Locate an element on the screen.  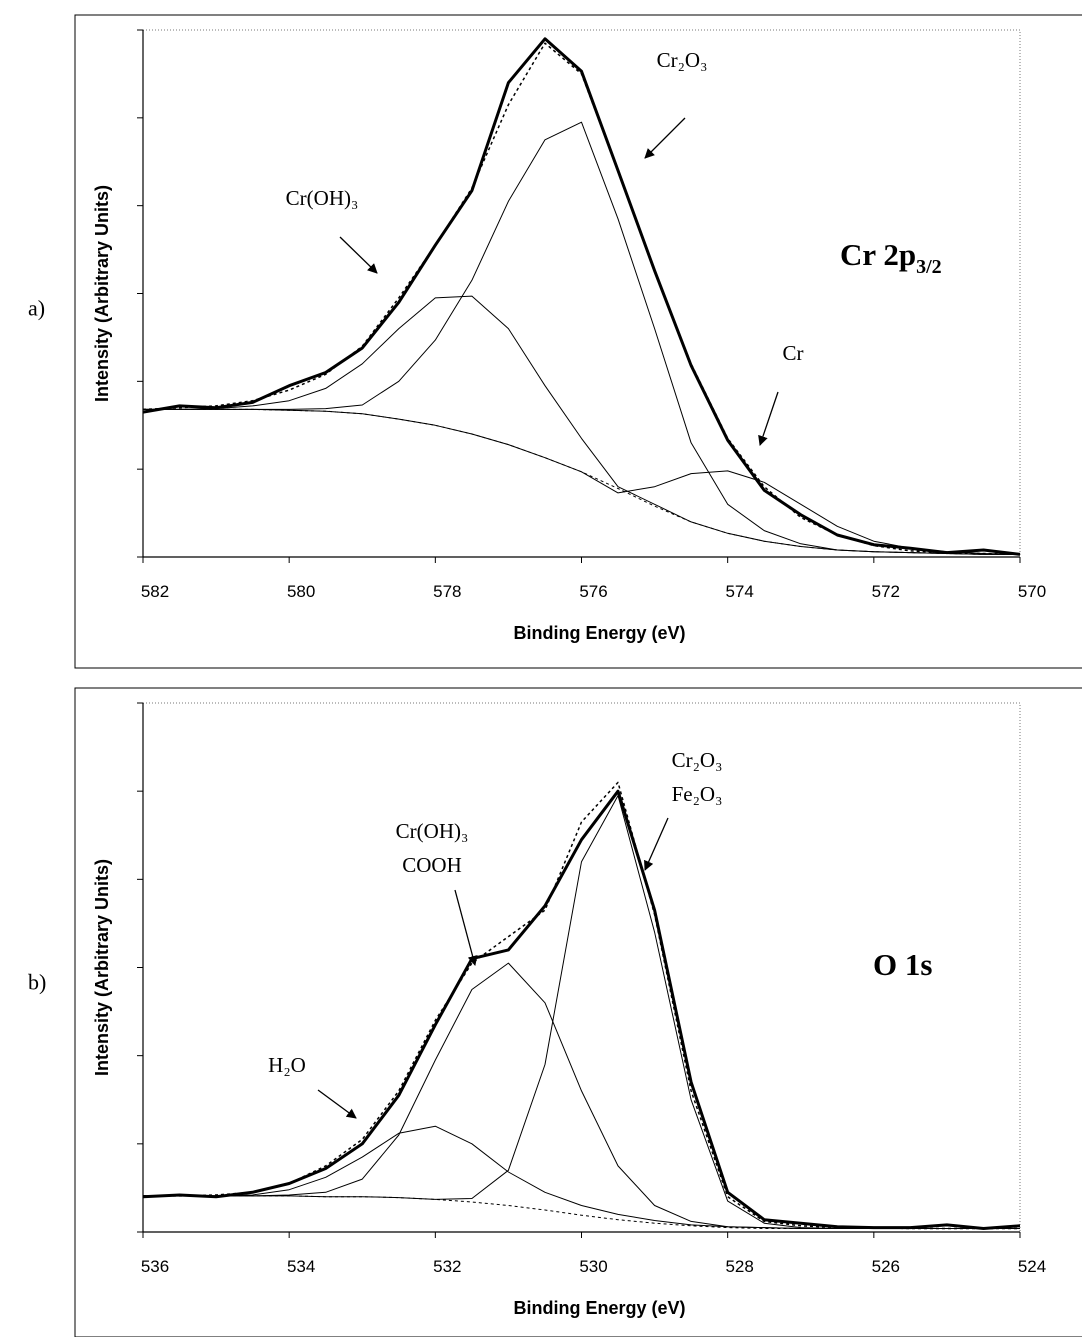
peak-label-sub: 3/2 is located at coordinates (929, 267).